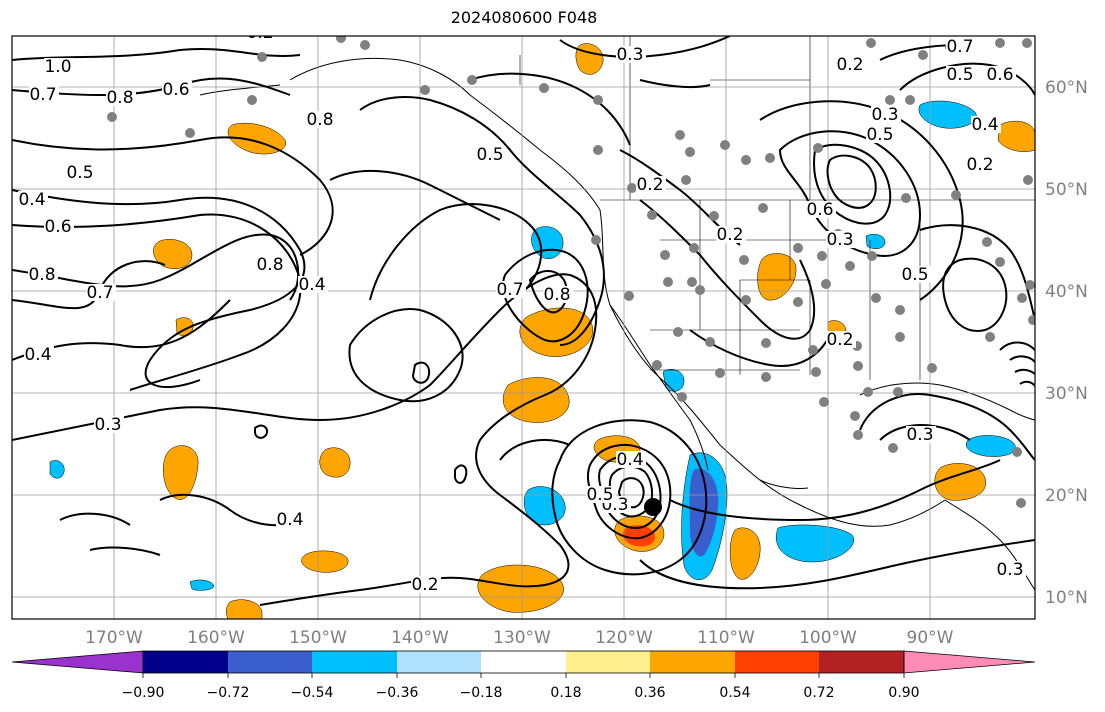  Describe the element at coordinates (828, 638) in the screenshot. I see `lon-label: 100°W` at that location.